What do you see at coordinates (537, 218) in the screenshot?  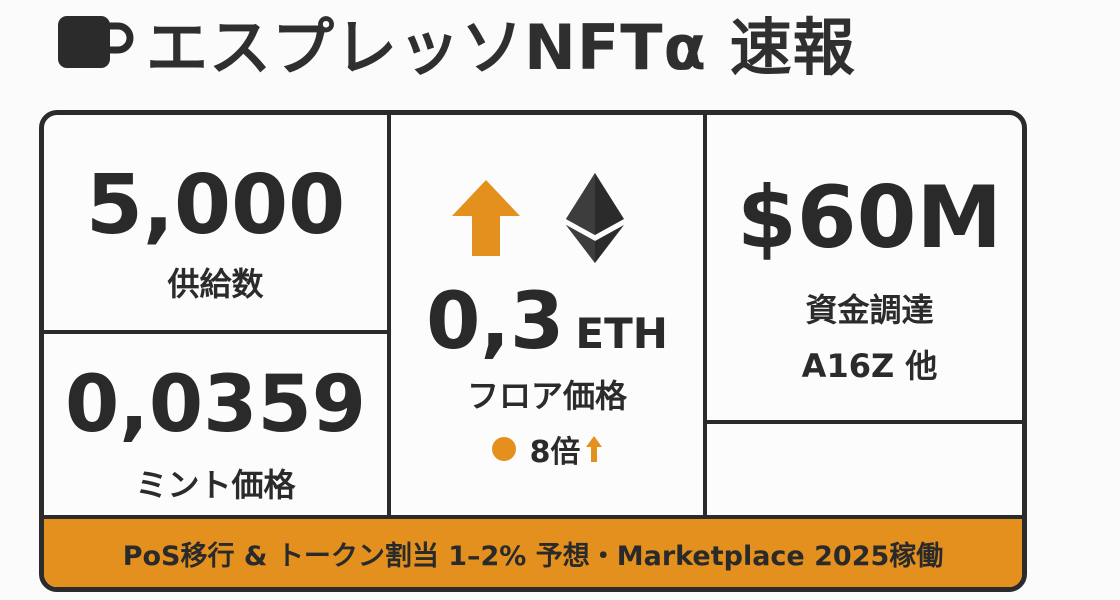 I see `floor-icons` at bounding box center [537, 218].